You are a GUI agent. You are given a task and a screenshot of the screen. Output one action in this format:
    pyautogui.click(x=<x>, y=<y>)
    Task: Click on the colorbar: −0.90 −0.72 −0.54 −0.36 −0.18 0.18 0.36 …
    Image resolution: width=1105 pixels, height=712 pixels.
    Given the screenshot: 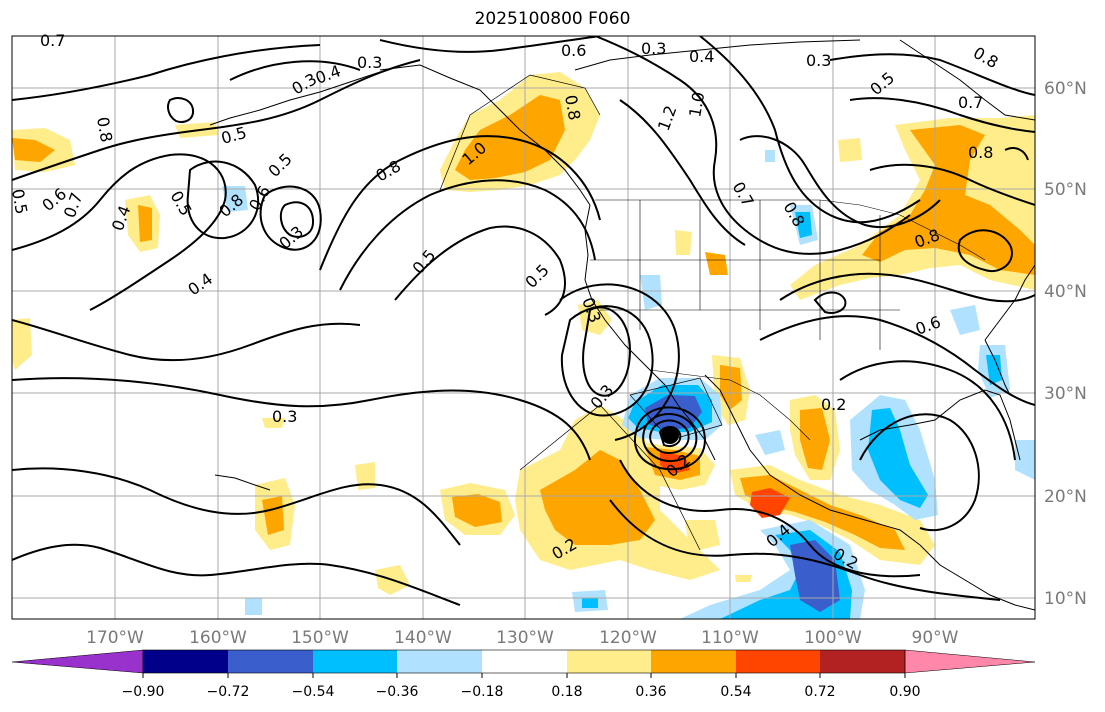 What is the action you would take?
    pyautogui.click(x=523, y=674)
    